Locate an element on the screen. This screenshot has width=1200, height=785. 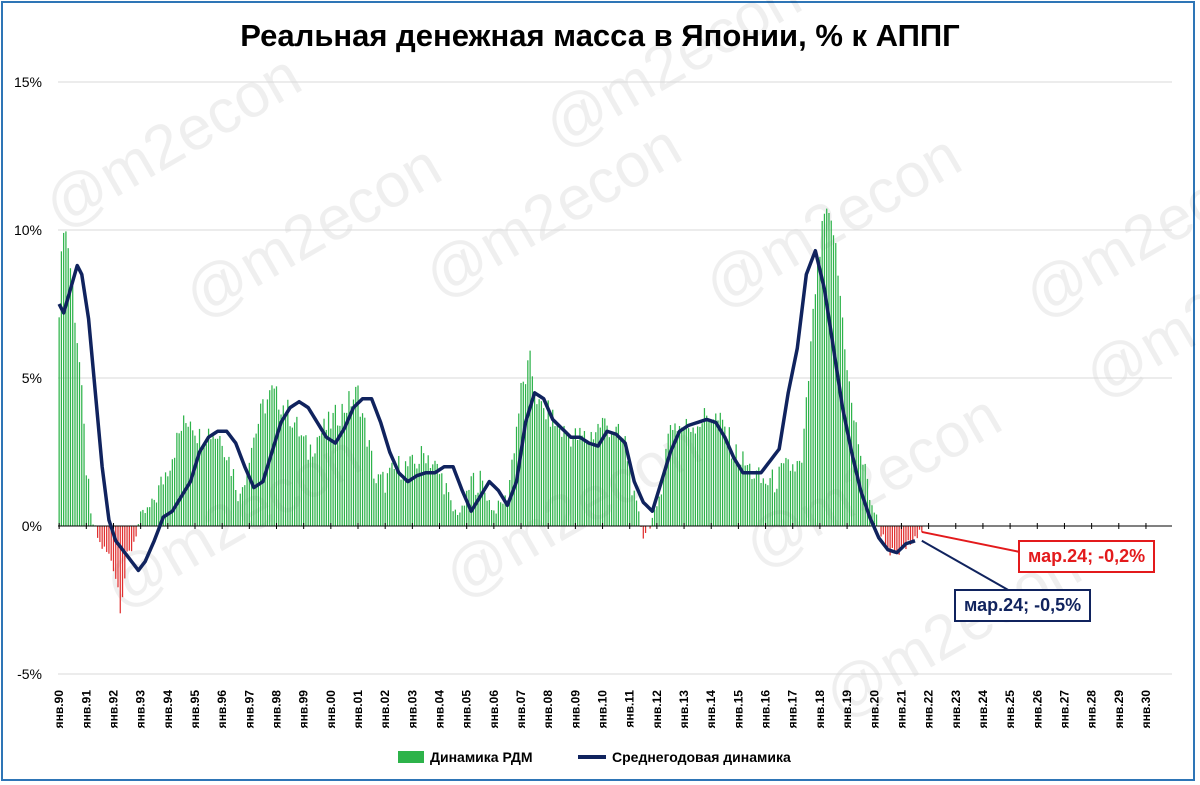
x-tick-label: янв.26 is located at coordinates (1037, 709).